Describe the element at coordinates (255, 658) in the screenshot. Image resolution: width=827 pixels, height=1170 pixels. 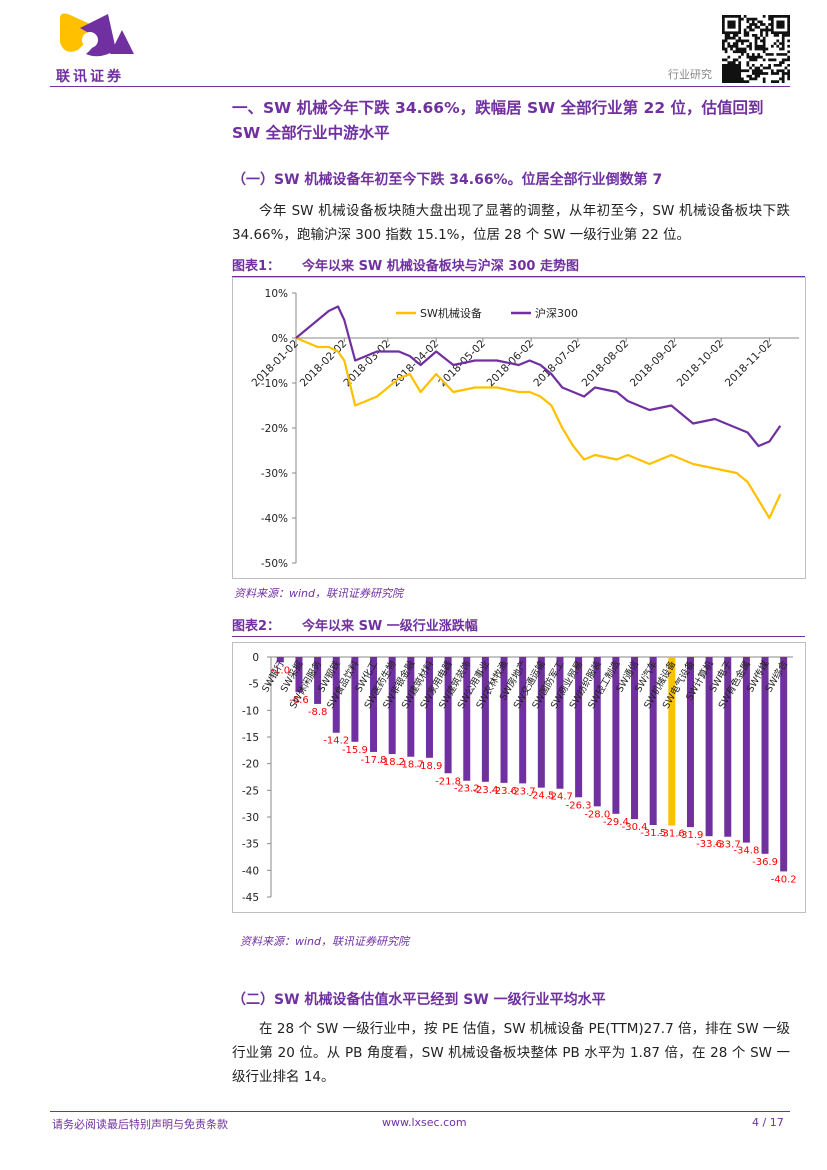
I see `y-tick-label: 0` at that location.